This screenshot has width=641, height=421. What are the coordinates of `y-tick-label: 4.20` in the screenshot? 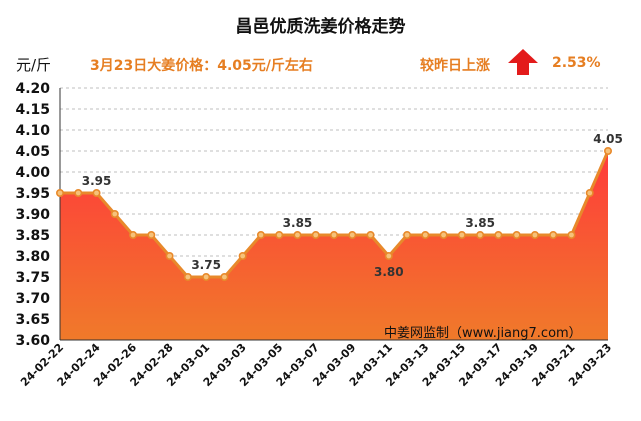 It's located at (32, 89).